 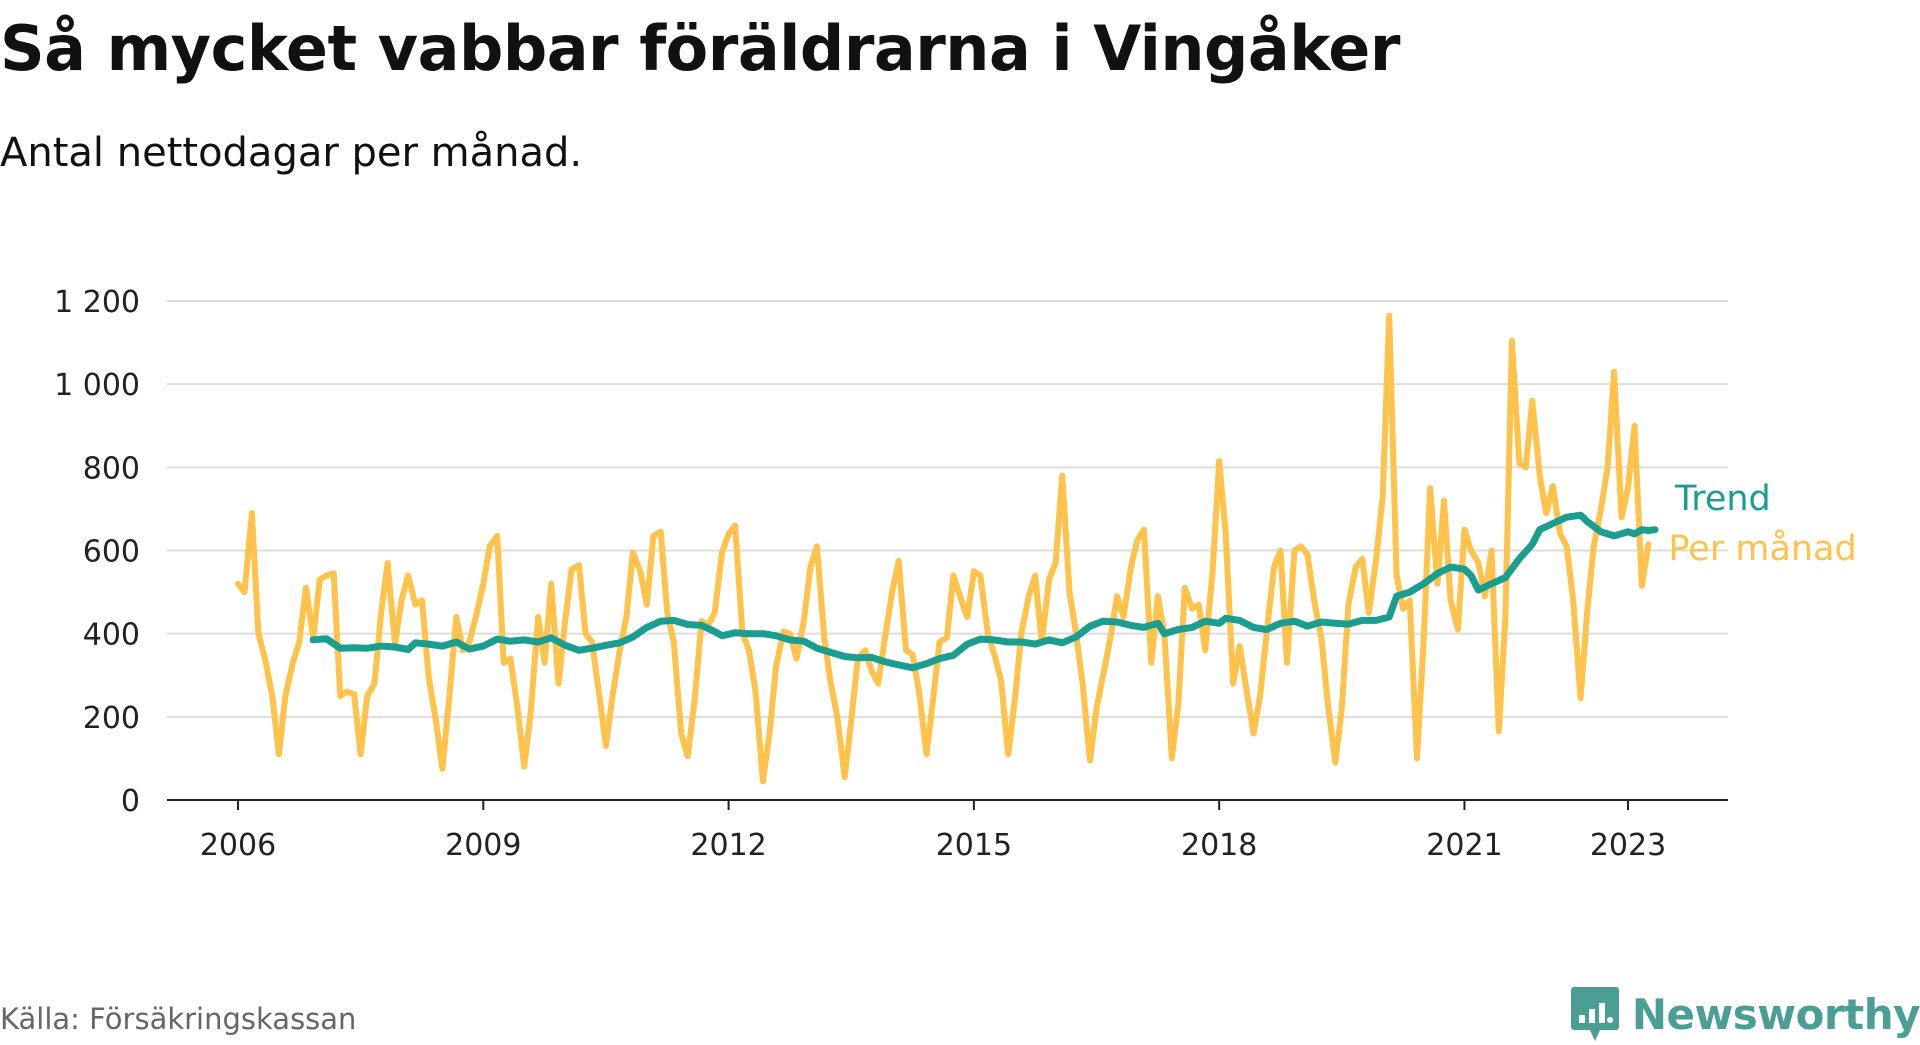 What do you see at coordinates (1775, 1014) in the screenshot?
I see `brand-name: Newsworthy` at bounding box center [1775, 1014].